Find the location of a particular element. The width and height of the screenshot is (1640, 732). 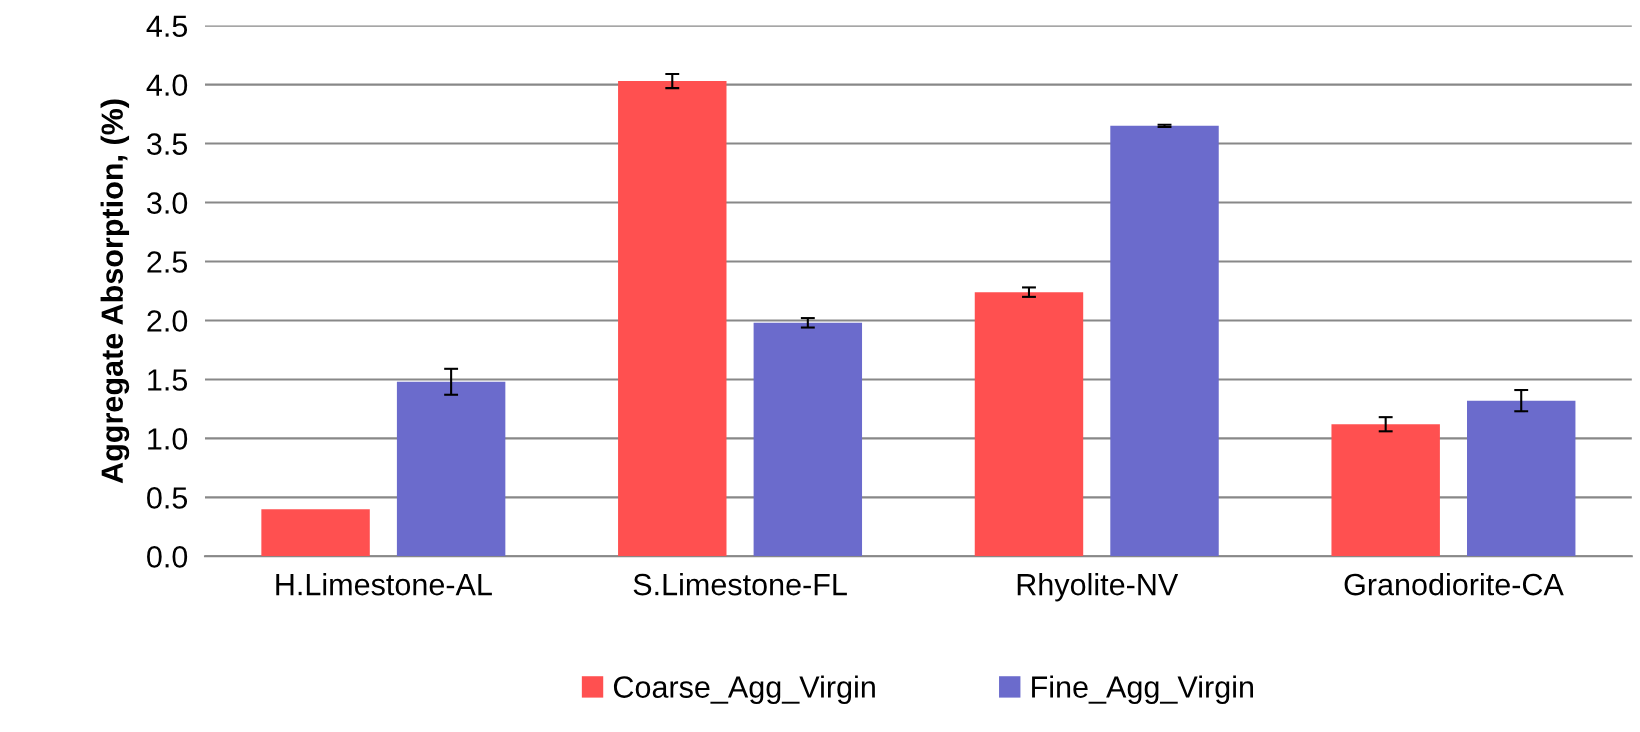

y-tick-label: 1.0 is located at coordinates (168, 439).